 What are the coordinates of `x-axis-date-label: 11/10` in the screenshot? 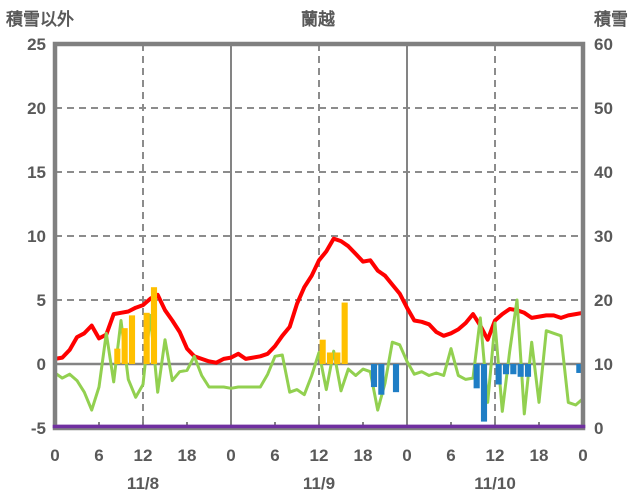 It's located at (495, 483).